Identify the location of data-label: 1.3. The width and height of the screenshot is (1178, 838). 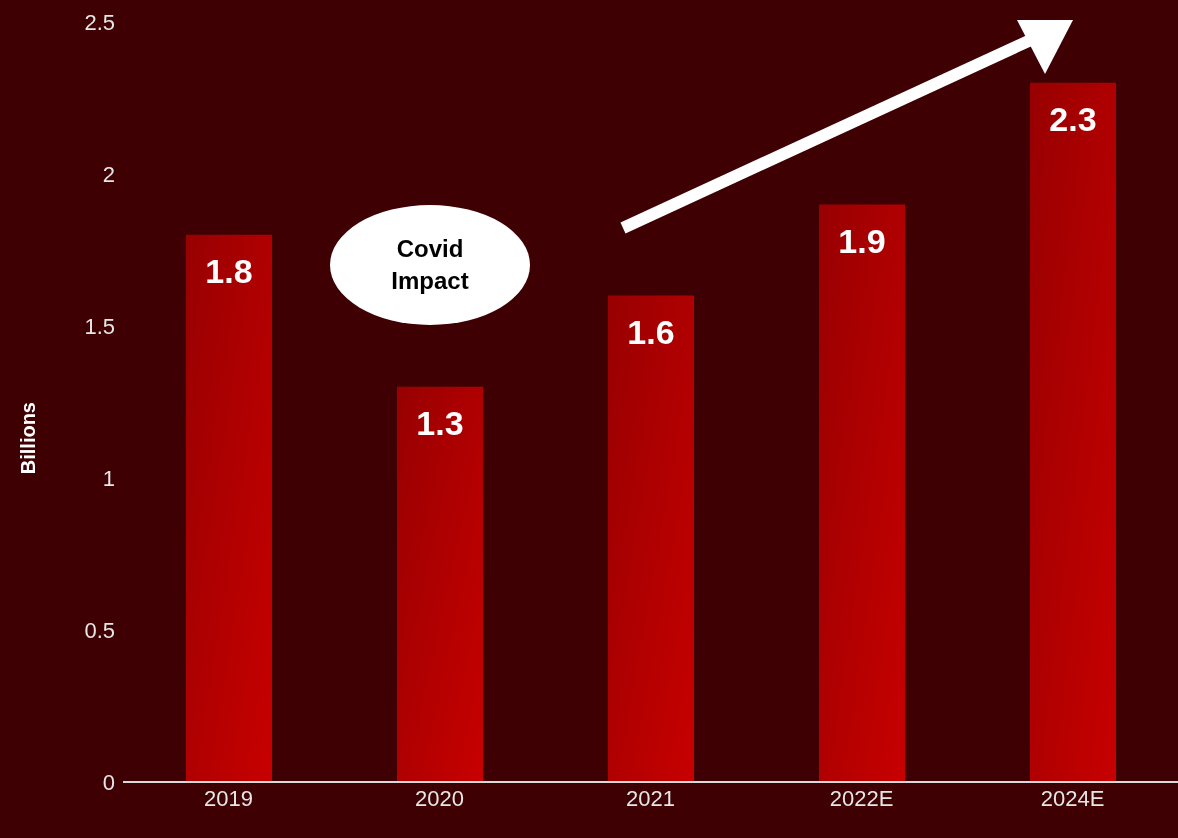
(440, 422).